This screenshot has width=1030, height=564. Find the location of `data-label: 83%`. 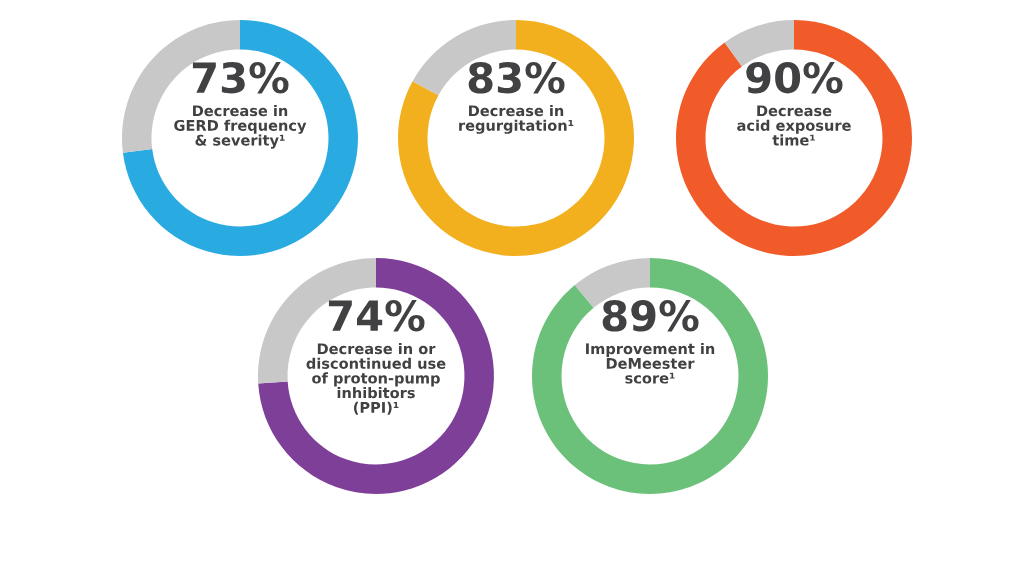

data-label: 83% is located at coordinates (516, 77).